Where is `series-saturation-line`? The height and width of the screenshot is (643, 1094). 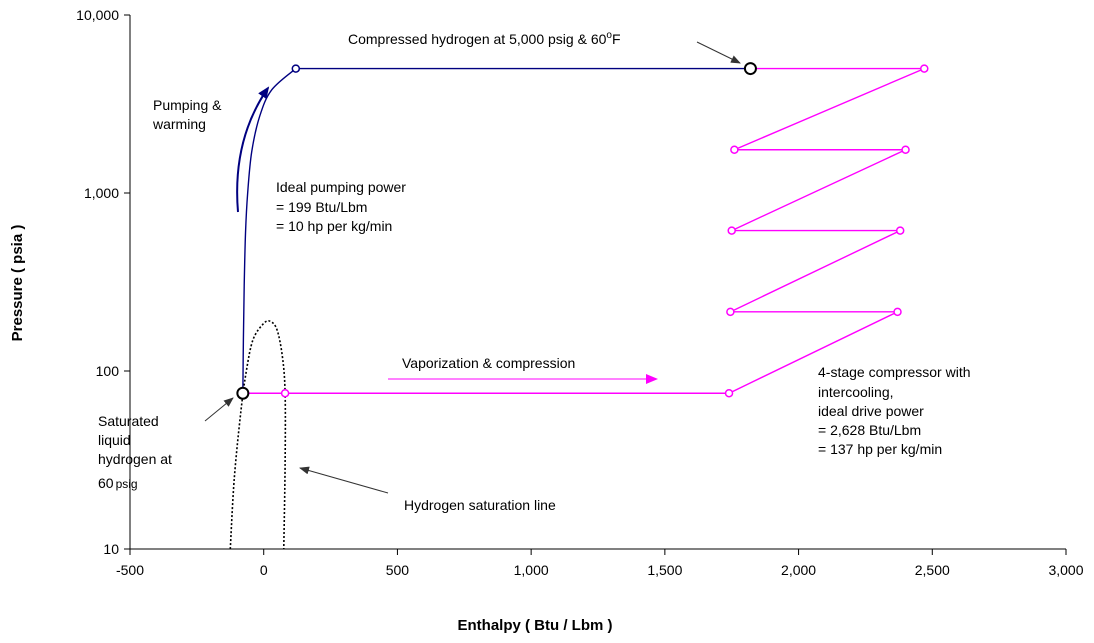
series-saturation-line is located at coordinates (258, 434).